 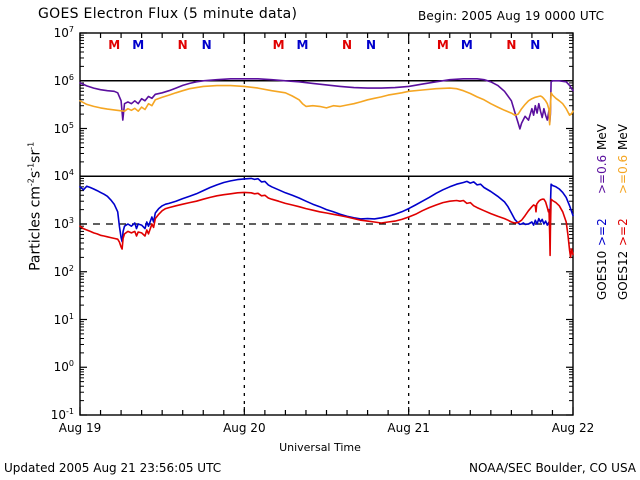 What do you see at coordinates (63, 128) in the screenshot?
I see `y-tick-label: 10⁵` at bounding box center [63, 128].